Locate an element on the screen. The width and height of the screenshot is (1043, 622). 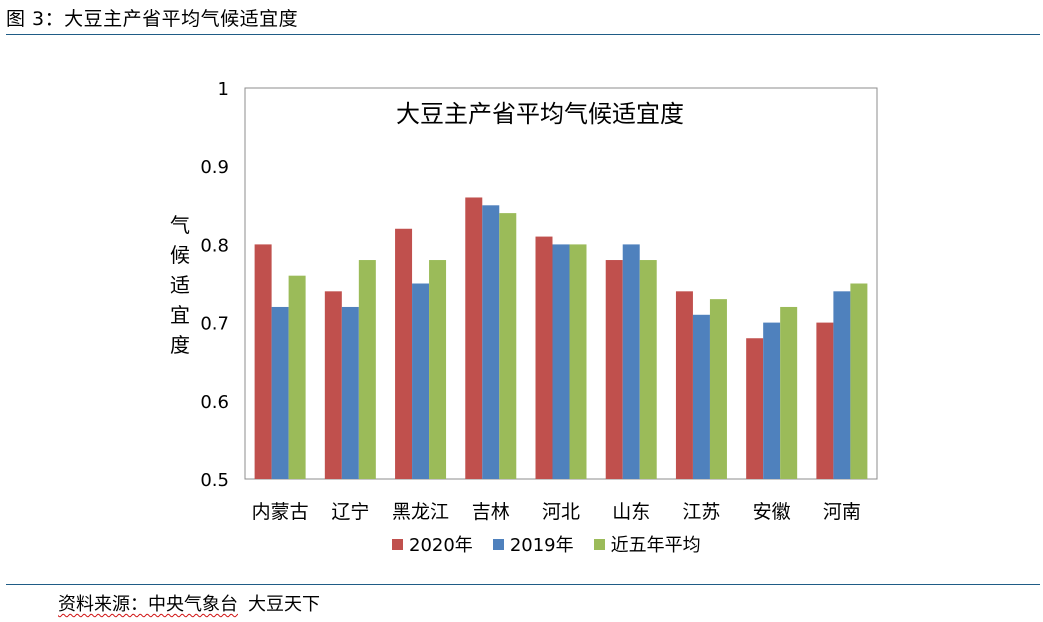
legend-swatch-2019 is located at coordinates (498, 544).